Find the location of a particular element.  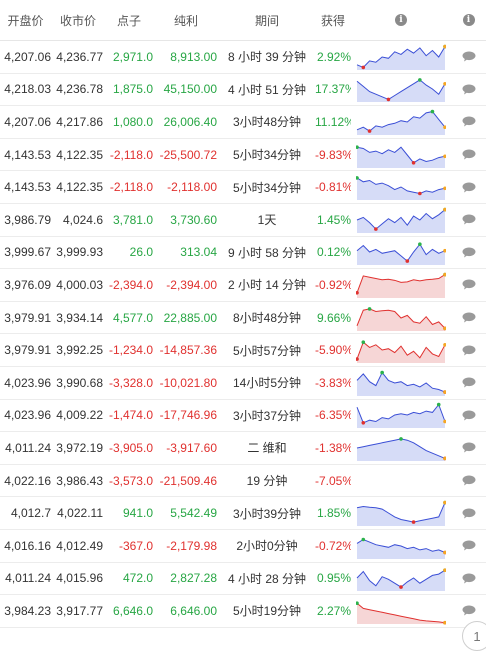

gain-cell: -1.38% is located at coordinates (333, 447).